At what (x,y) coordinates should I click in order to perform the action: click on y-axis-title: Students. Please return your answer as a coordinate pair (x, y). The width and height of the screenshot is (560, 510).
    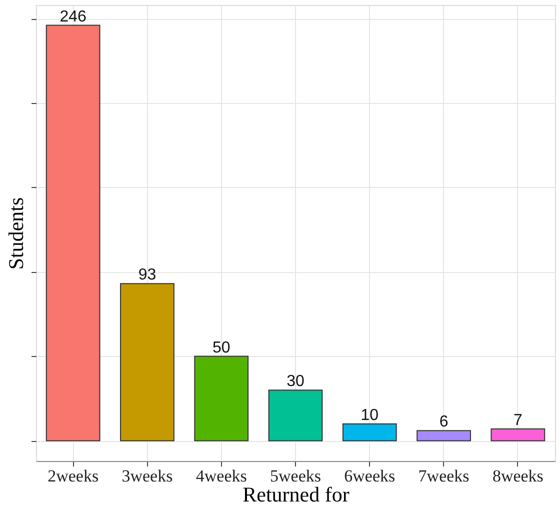
    Looking at the image, I should click on (16, 233).